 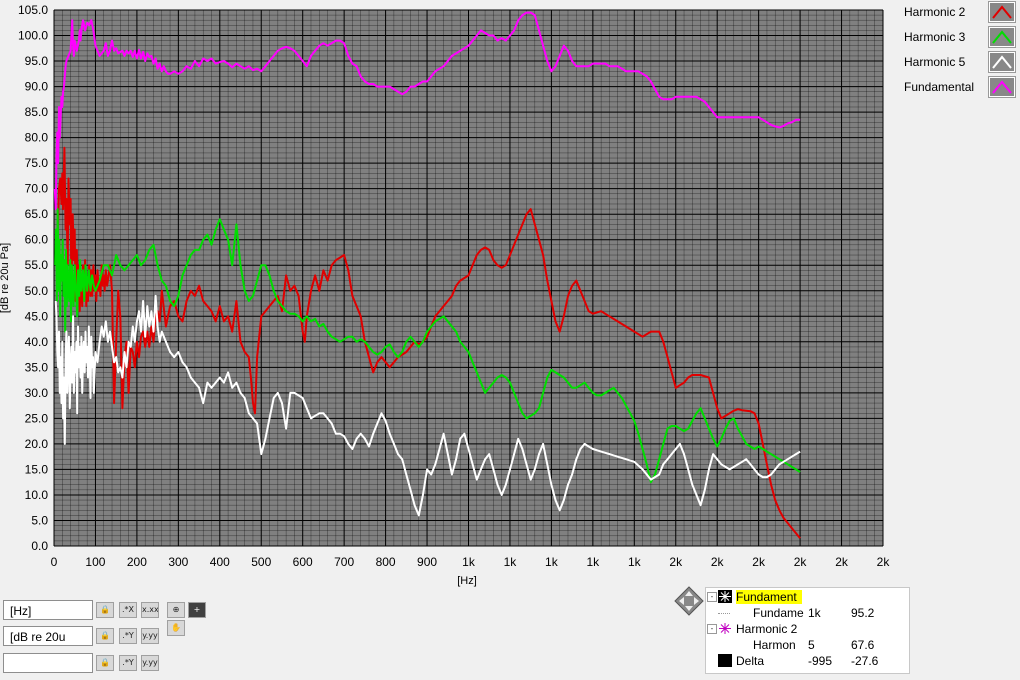 What do you see at coordinates (176, 610) in the screenshot?
I see `zoom-icon: ⊕` at bounding box center [176, 610].